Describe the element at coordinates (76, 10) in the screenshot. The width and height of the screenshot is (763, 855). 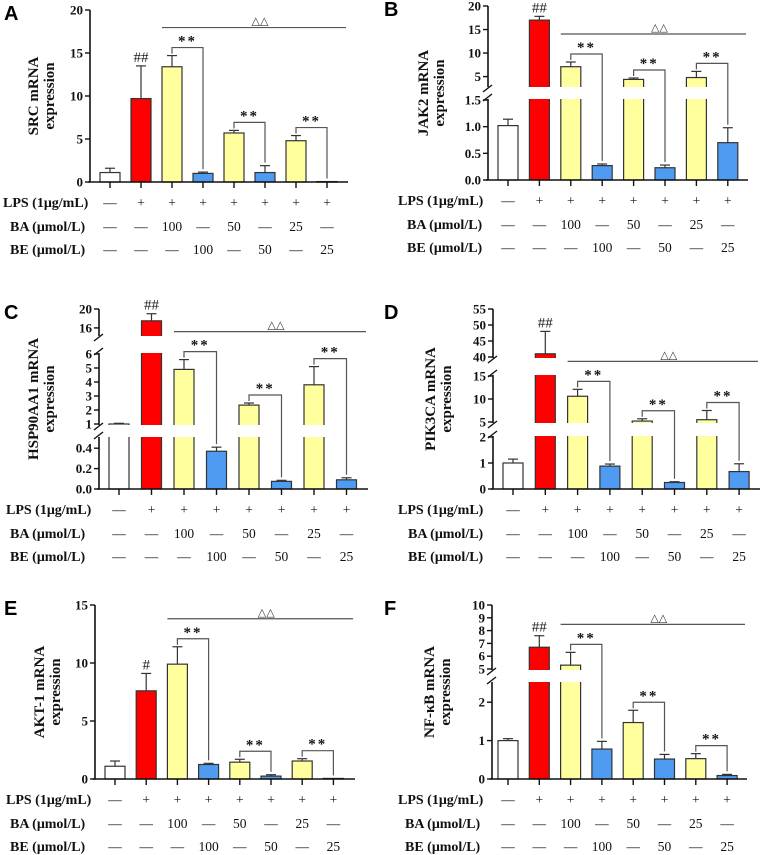
I see `y-tick-label: 20` at that location.